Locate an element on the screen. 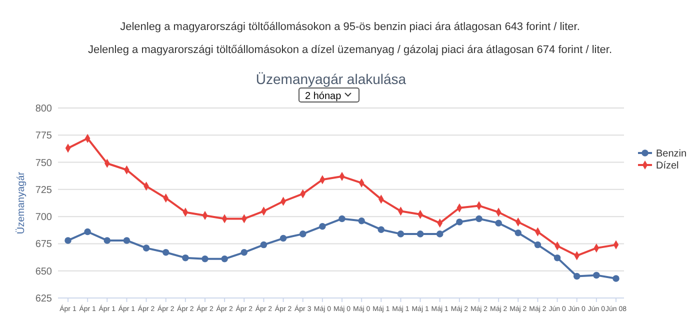 This screenshot has height=323, width=700. y-tick-label: 725 is located at coordinates (43, 190).